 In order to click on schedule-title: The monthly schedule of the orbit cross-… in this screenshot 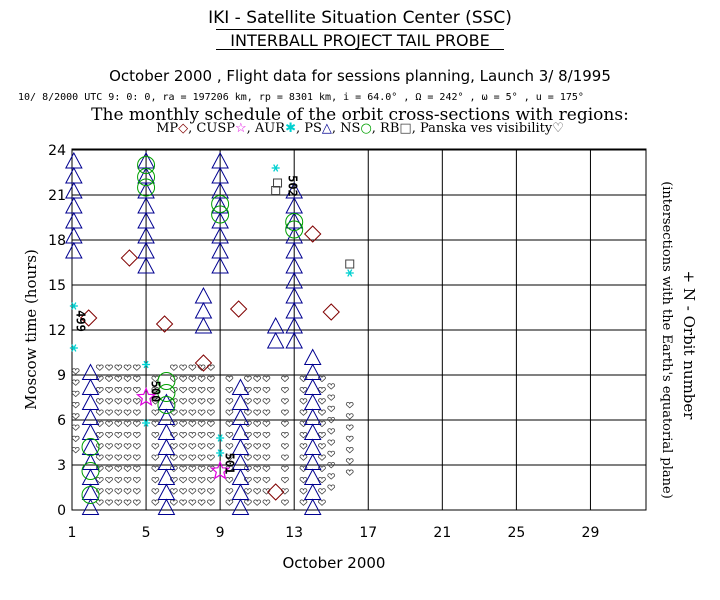, I will do `click(360, 115)`.